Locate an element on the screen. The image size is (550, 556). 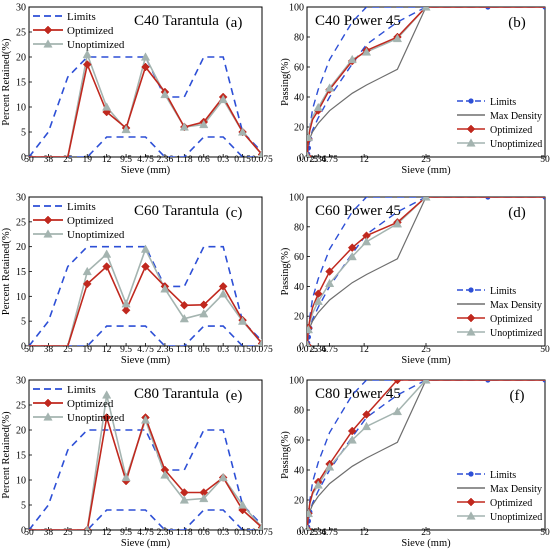
y-tick-label: 25 is located at coordinates (21, 222).